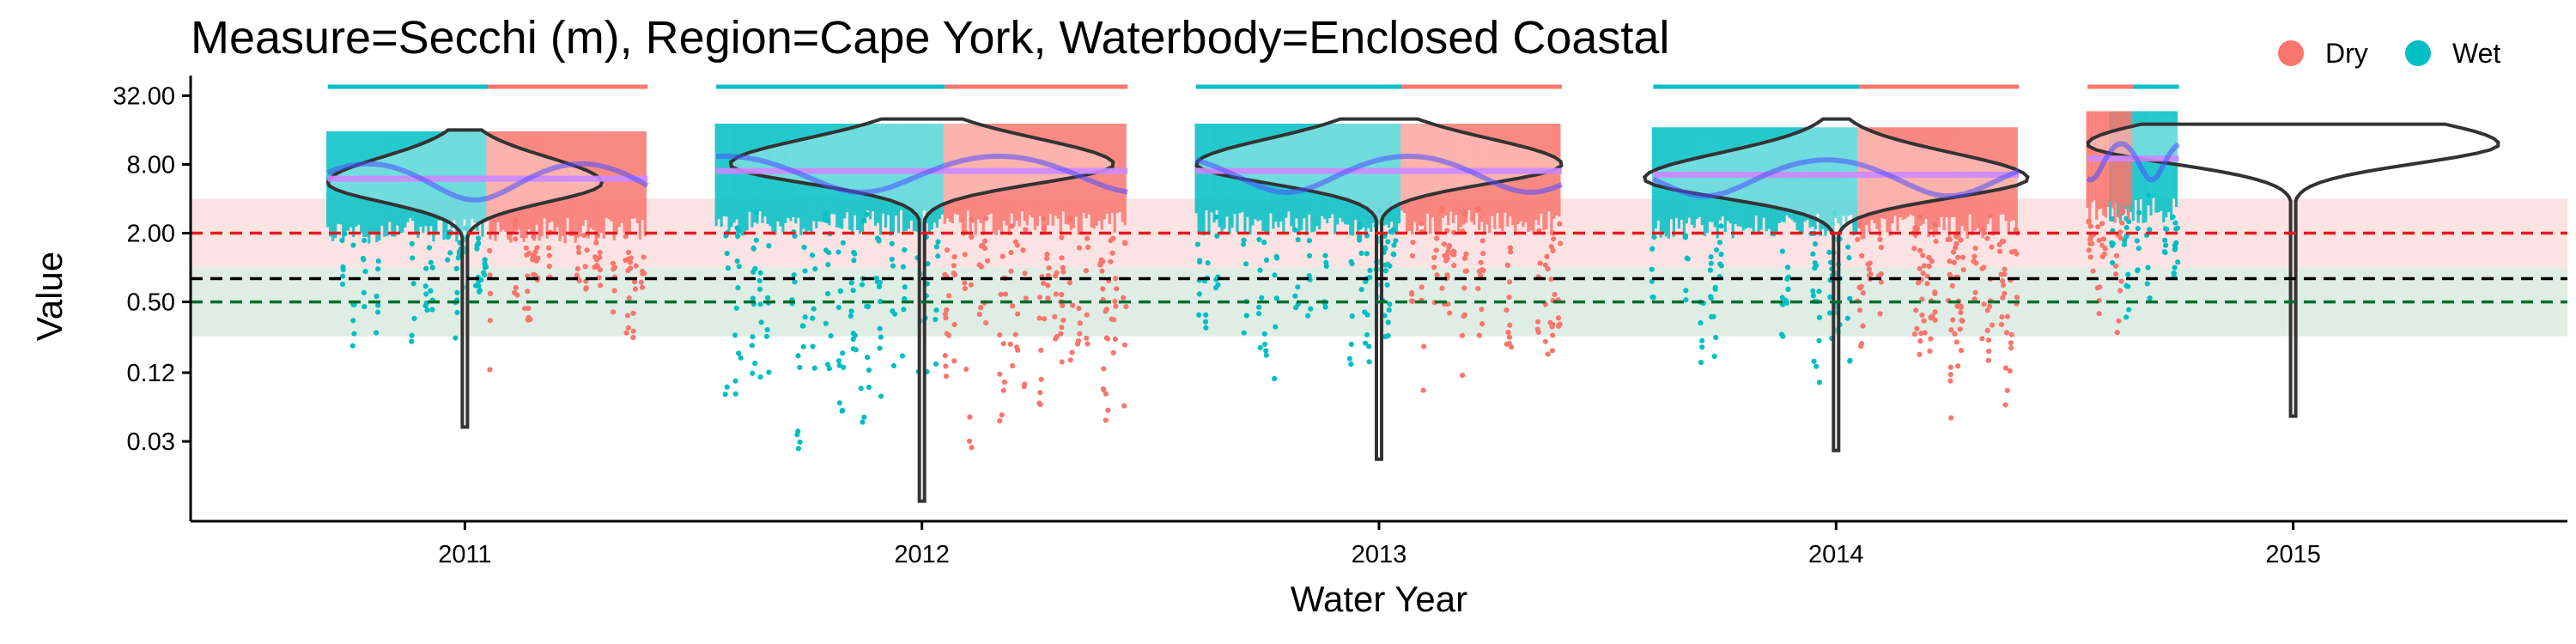  I want to click on y-axis-title: Value, so click(49, 296).